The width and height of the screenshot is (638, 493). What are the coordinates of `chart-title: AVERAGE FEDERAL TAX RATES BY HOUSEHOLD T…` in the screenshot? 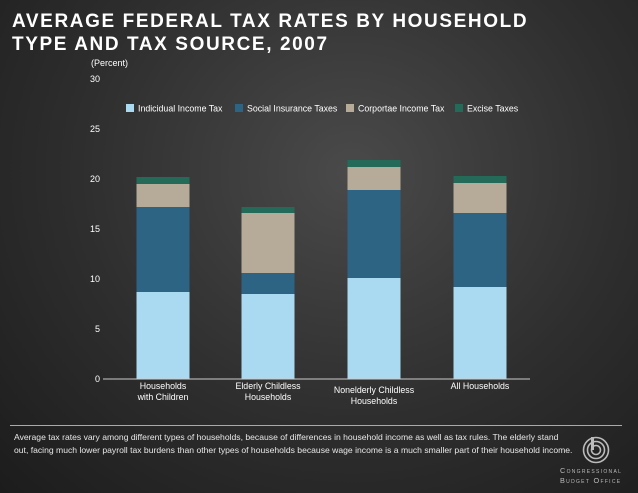 It's located at (270, 33).